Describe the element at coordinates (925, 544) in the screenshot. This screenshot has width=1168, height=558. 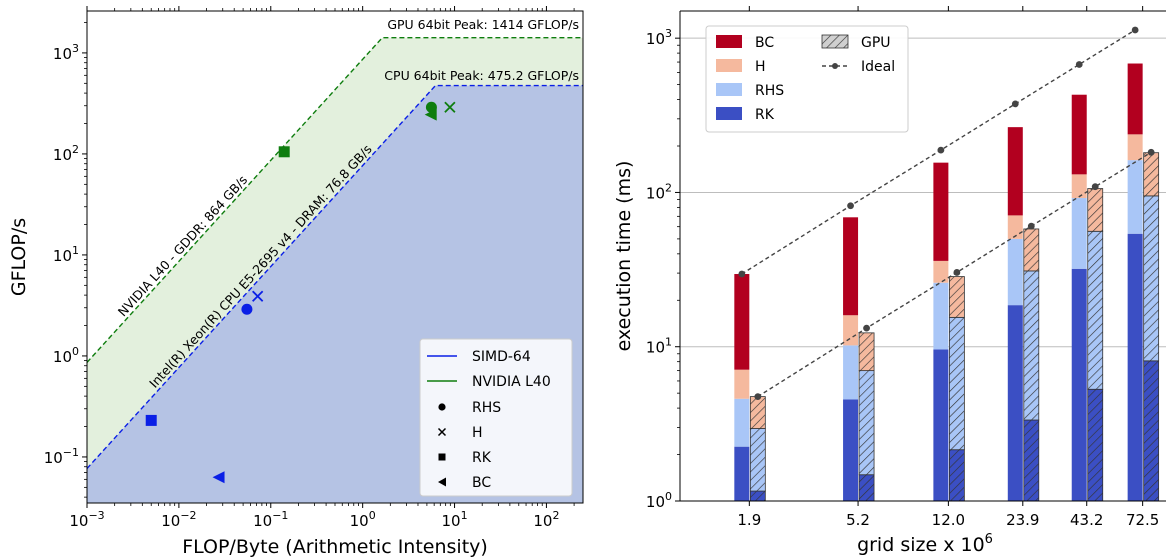
I see `bar-x-axis-label: grid size x 106` at that location.